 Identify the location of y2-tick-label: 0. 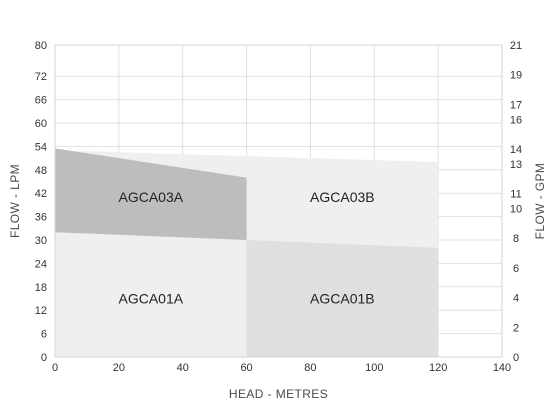
(516, 358).